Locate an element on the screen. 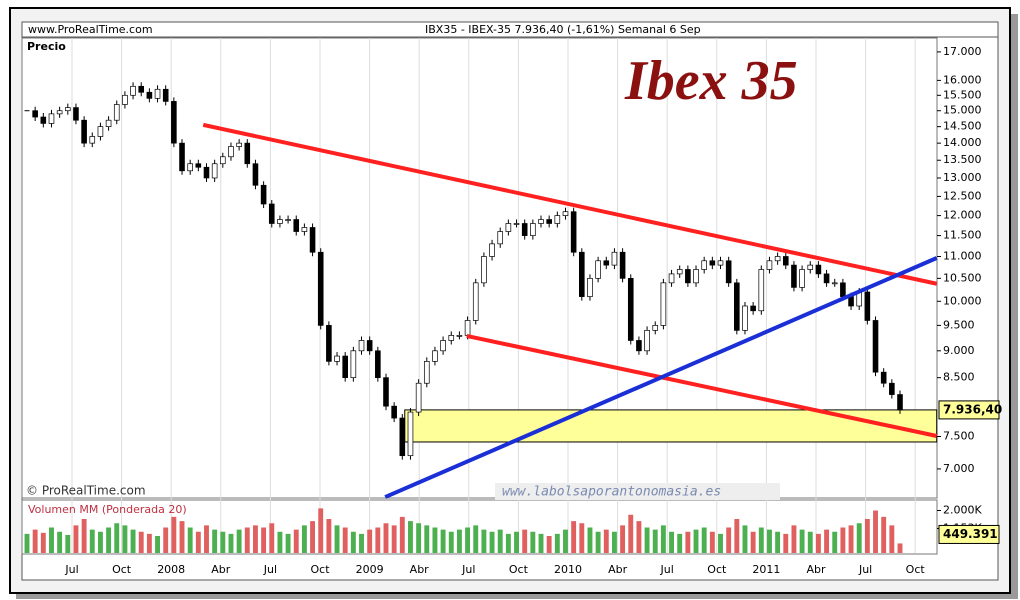 The height and width of the screenshot is (600, 1020). copyright: © ProRealTime.com is located at coordinates (86, 491).